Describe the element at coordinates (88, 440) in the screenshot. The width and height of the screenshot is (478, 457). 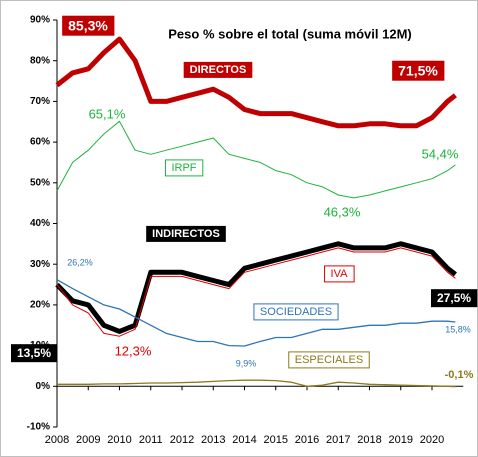
I see `x-tick-label: 2009` at that location.